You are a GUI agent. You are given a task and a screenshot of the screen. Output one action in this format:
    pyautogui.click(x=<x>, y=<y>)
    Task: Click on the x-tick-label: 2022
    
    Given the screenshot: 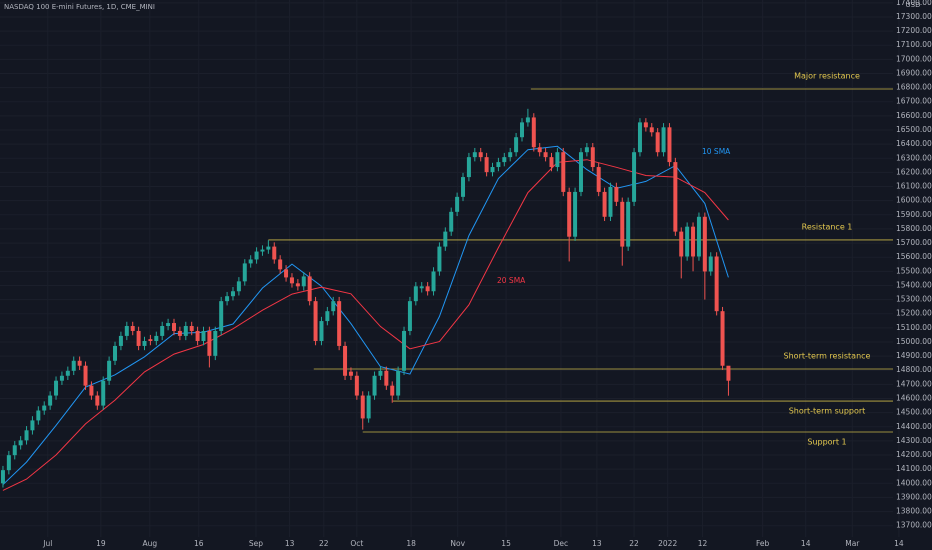 What is the action you would take?
    pyautogui.click(x=667, y=543)
    